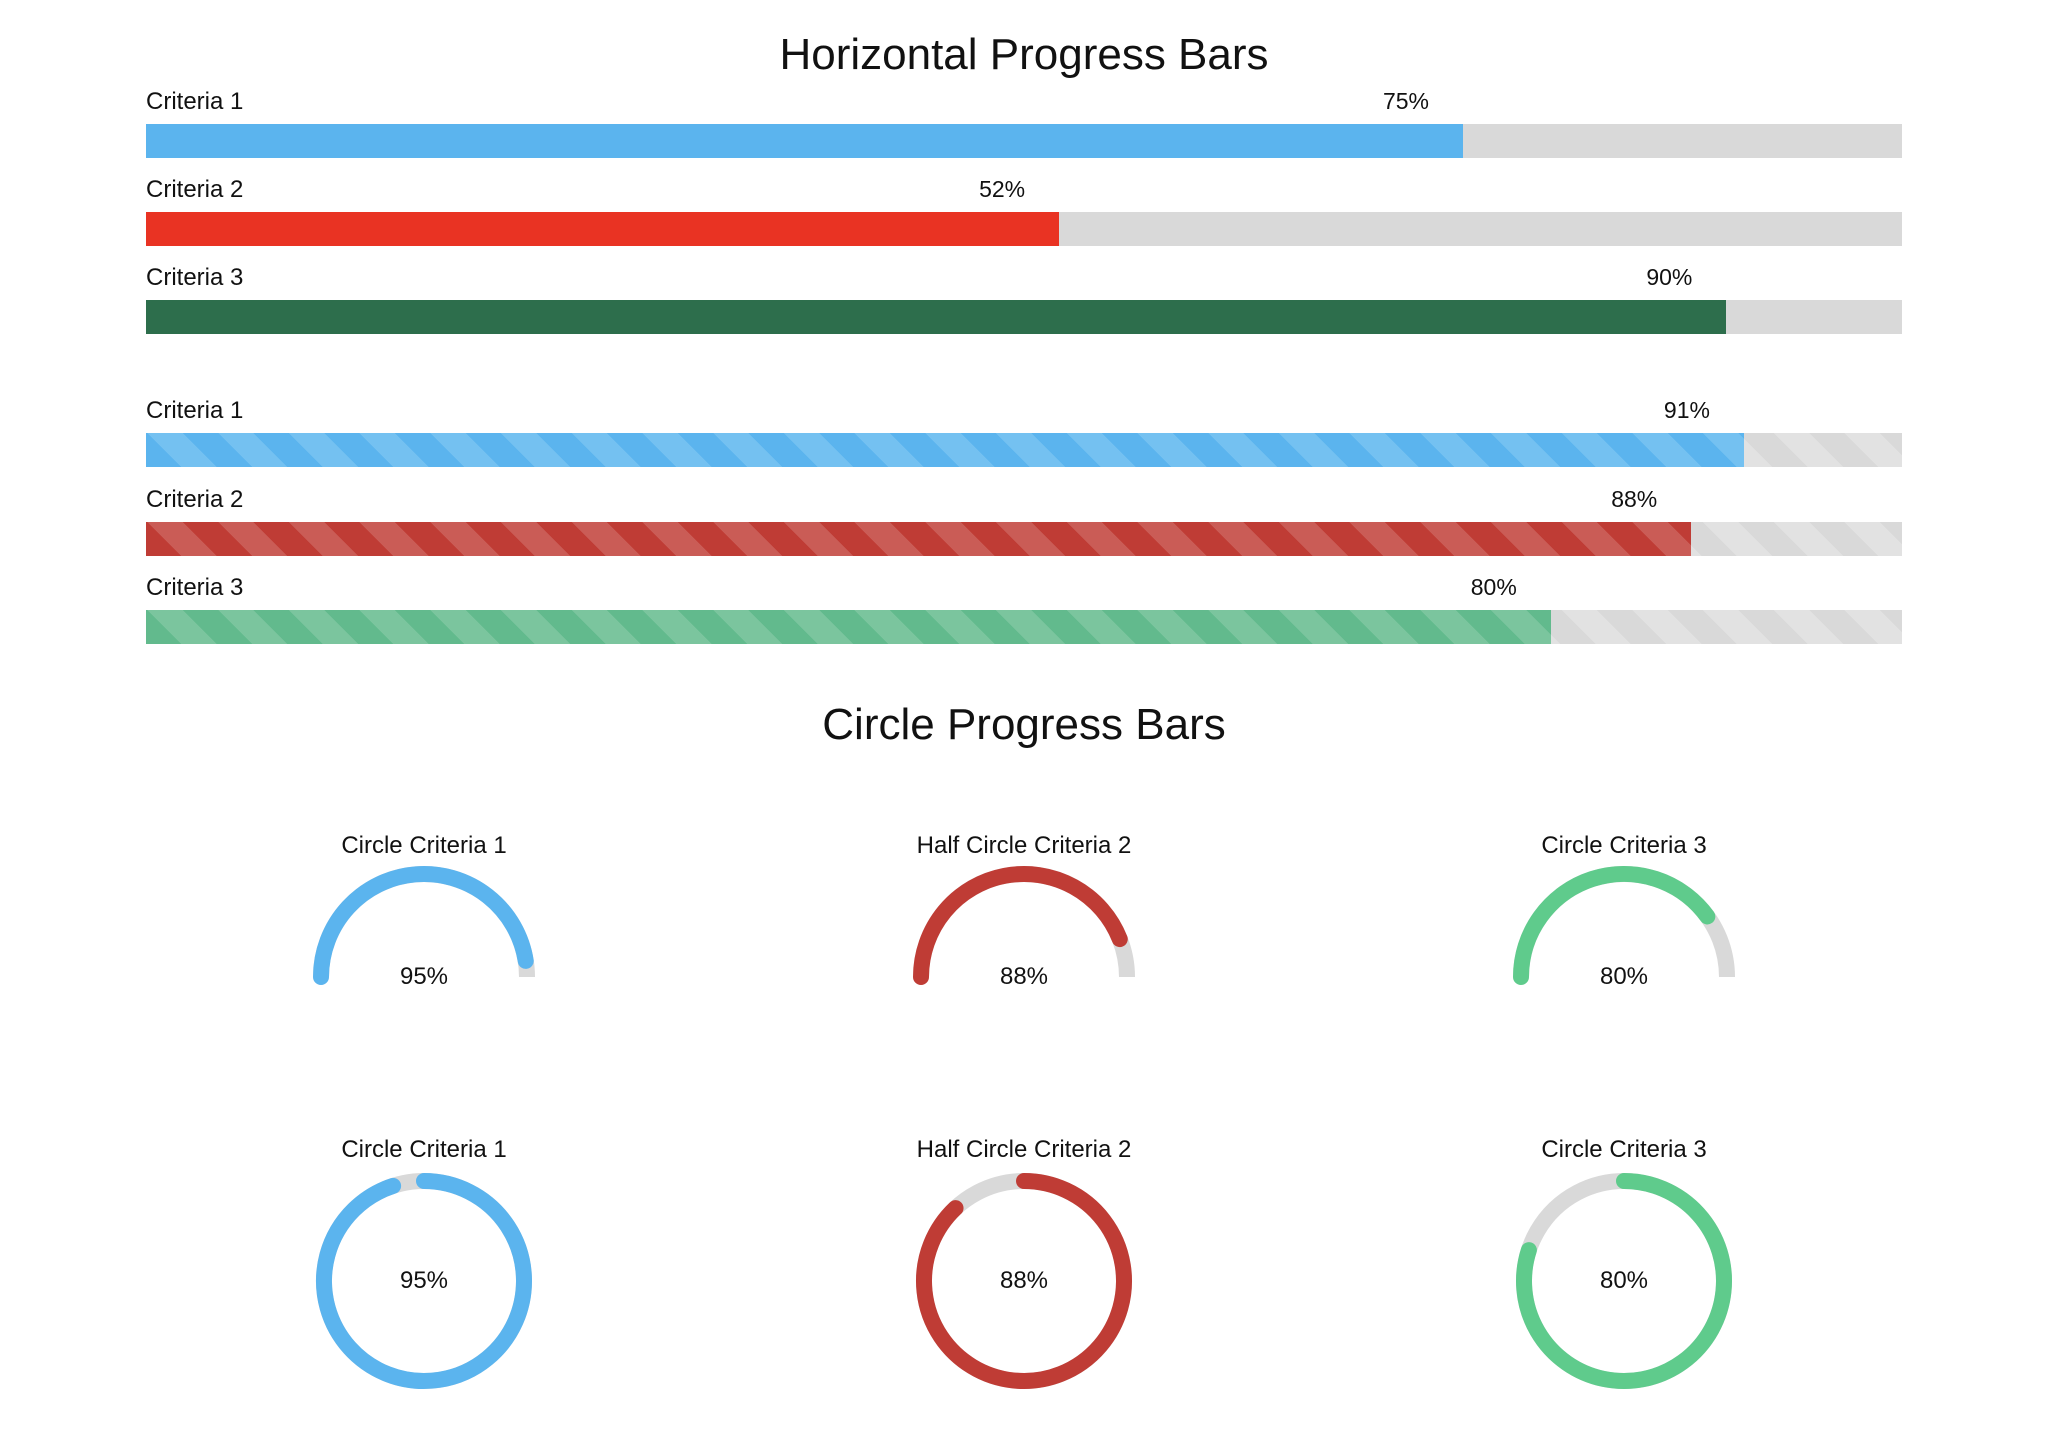 The image size is (2048, 1447). Describe the element at coordinates (1405, 101) in the screenshot. I see `bar-value-label: 75%` at that location.